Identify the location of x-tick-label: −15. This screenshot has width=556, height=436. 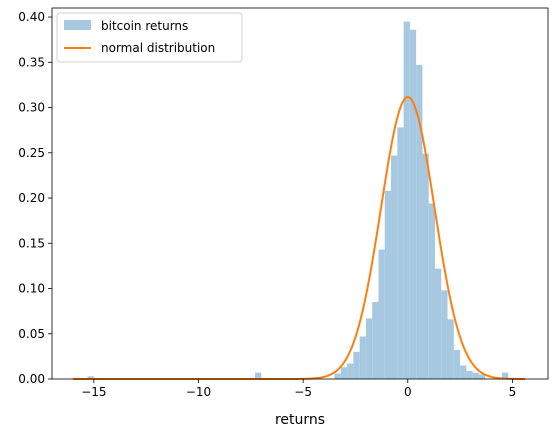
(93, 392).